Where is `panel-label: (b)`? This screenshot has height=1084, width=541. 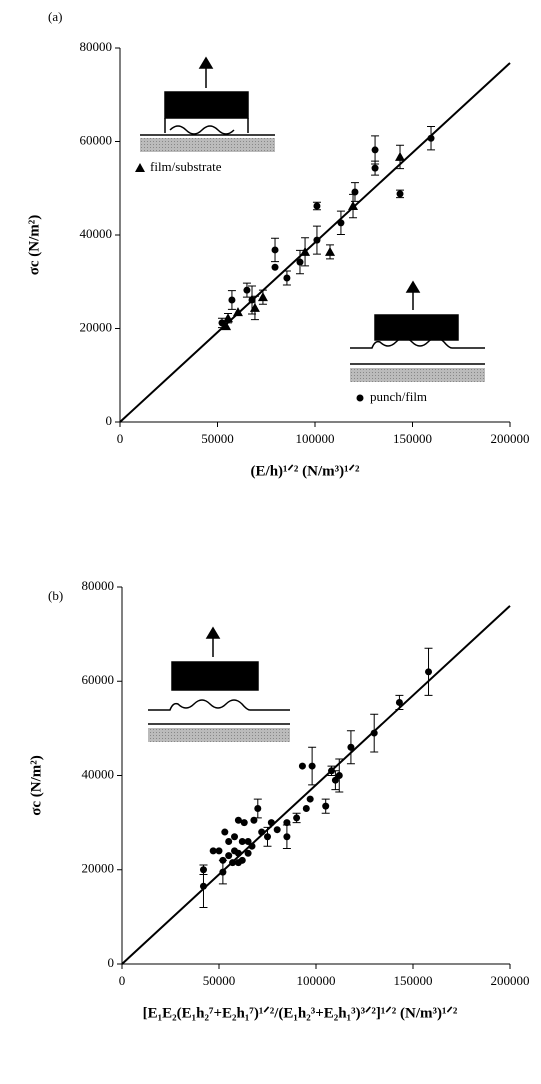 panel-label: (b) is located at coordinates (55, 595).